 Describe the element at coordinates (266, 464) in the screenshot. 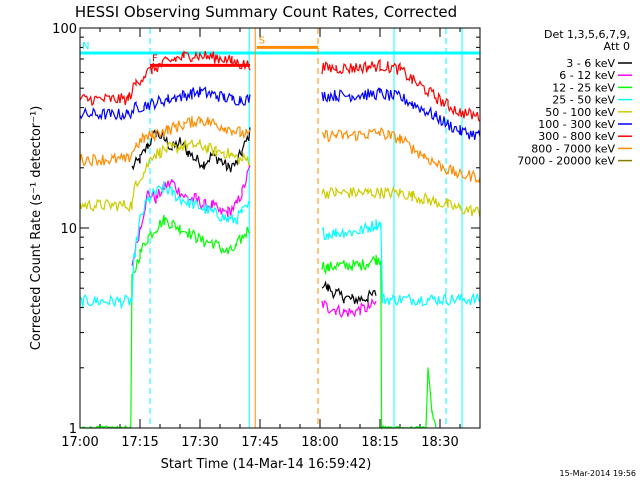

I see `x-axis-label: Start Time (14-Mar-14 16:59:42)` at that location.